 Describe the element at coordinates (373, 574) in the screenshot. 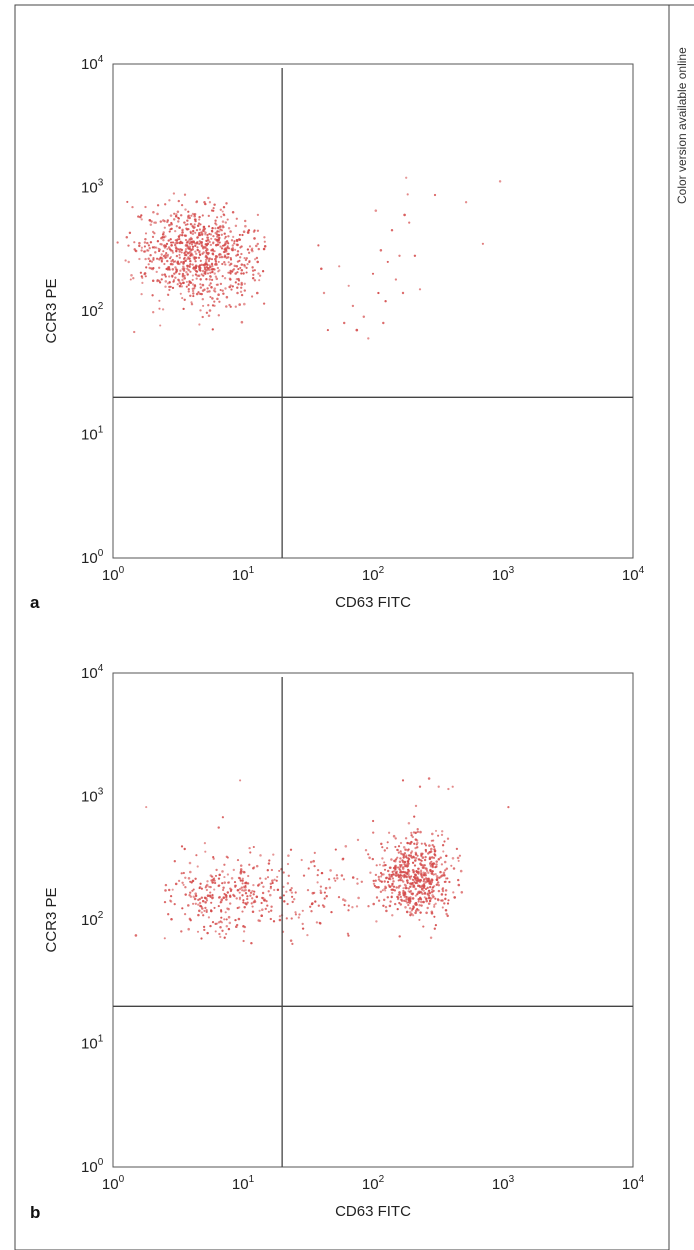

I see `x-tick-labels: 100 101 102 103 104` at that location.